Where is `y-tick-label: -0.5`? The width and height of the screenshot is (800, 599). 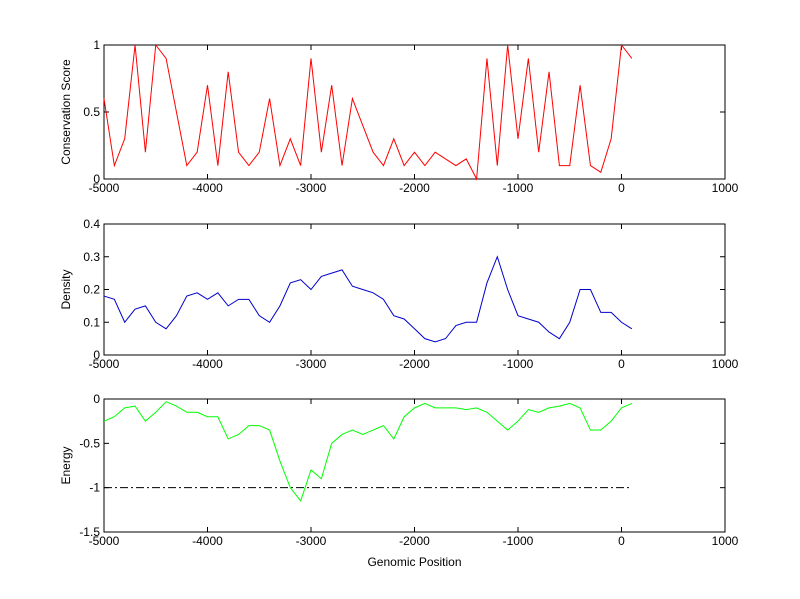
y-tick-label: -0.5 is located at coordinates (89, 443).